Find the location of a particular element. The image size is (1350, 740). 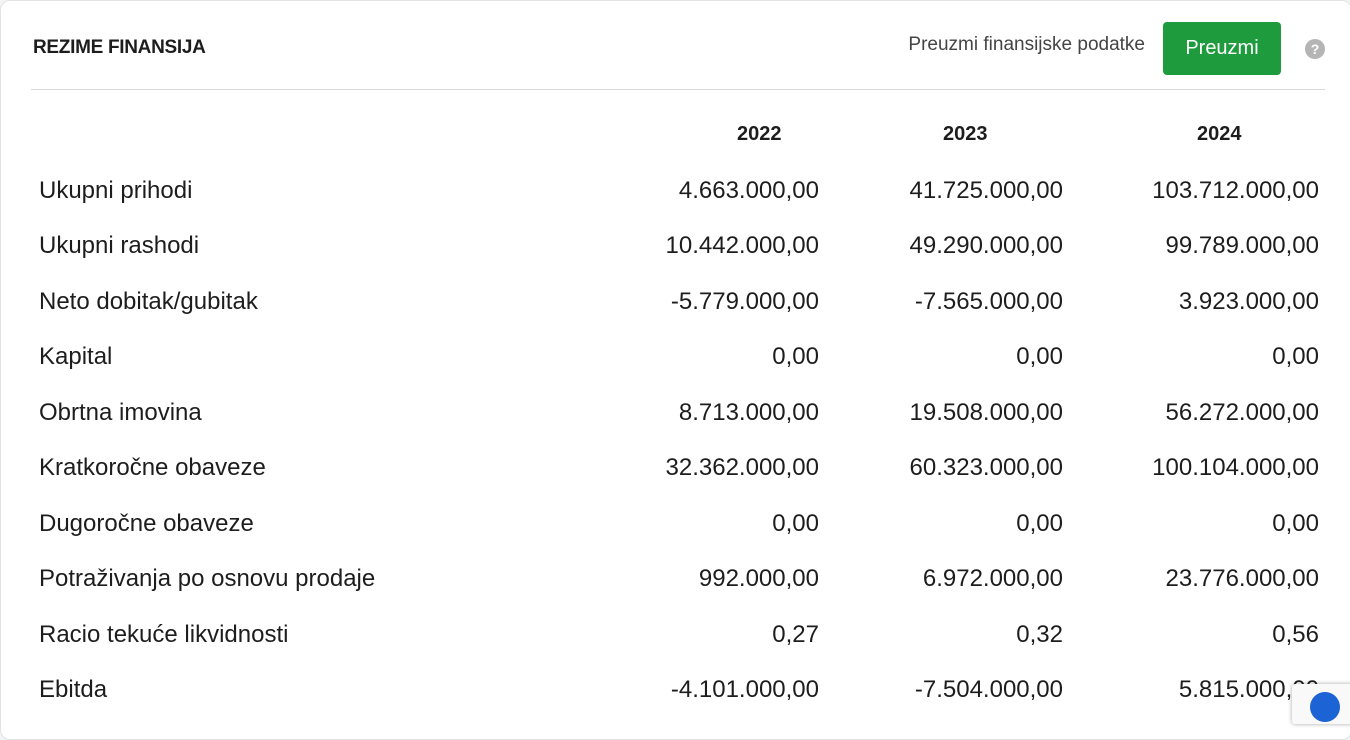

value-cell-2023: -7.565.000,00 is located at coordinates (988, 301).